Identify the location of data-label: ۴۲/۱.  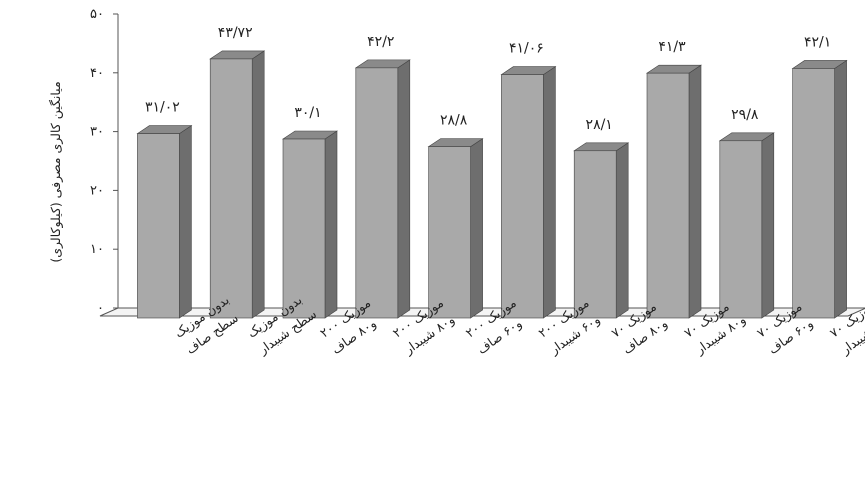
(817, 42).